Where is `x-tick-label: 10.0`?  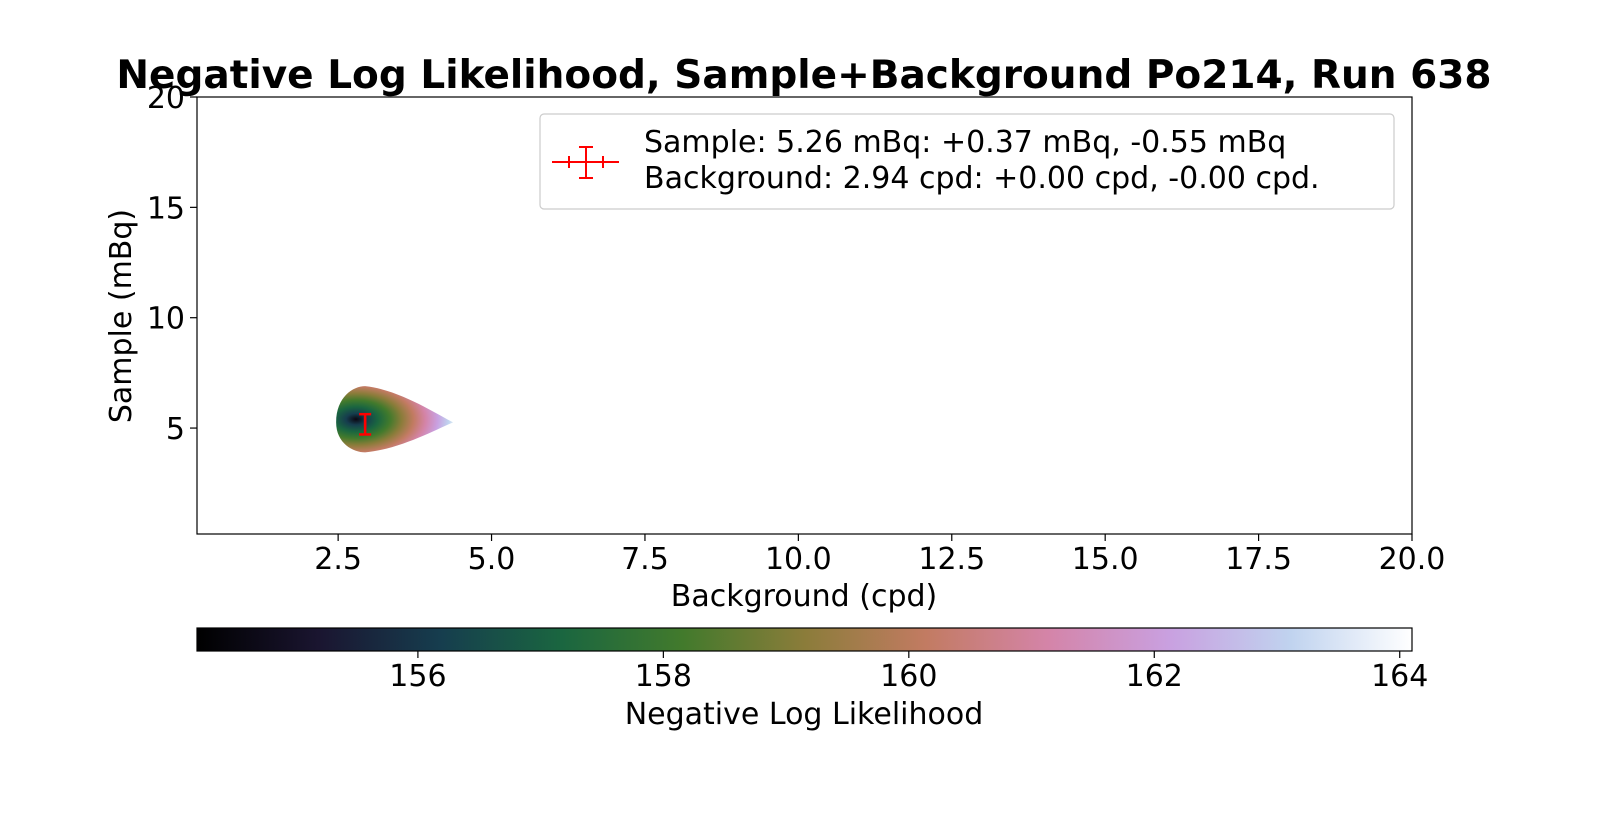
x-tick-label: 10.0 is located at coordinates (798, 559).